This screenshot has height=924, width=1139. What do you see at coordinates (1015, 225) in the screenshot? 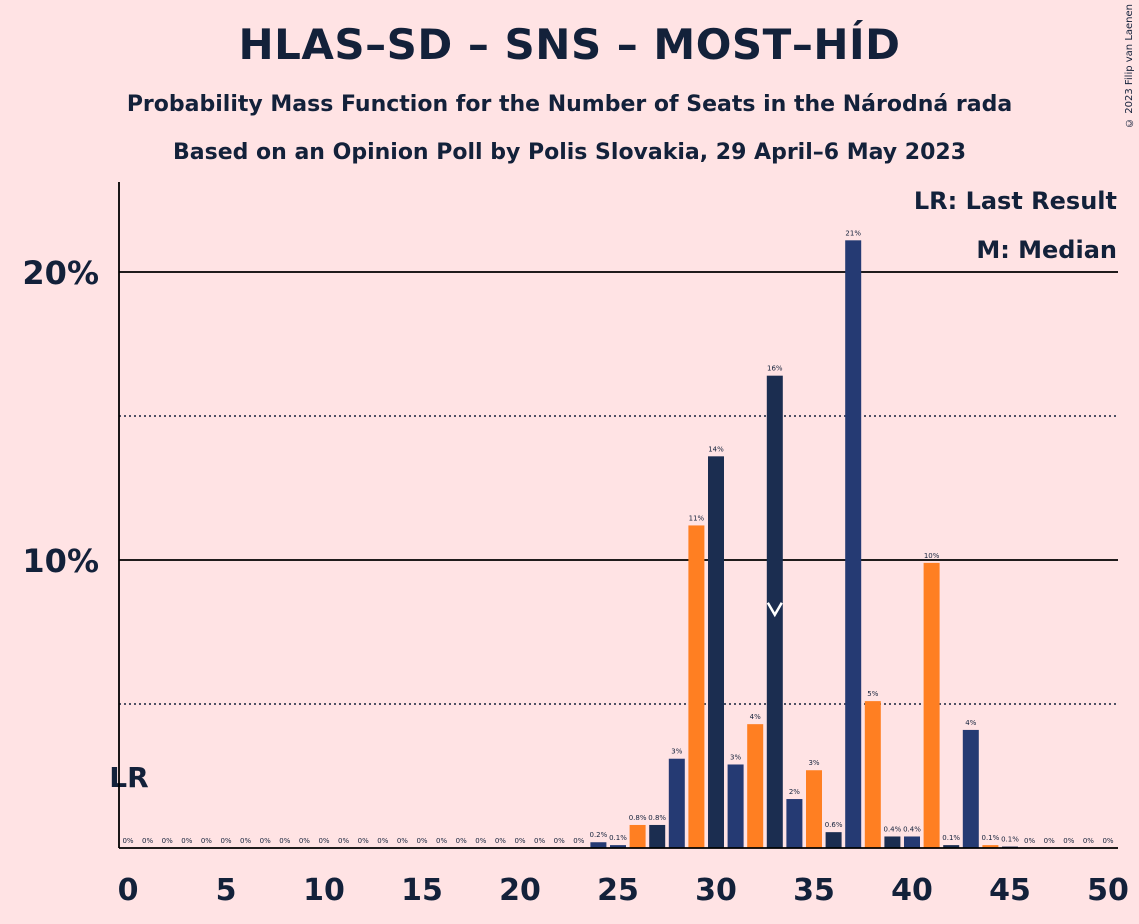
I see `legend: LR: Last Result M: Median` at bounding box center [1015, 225].